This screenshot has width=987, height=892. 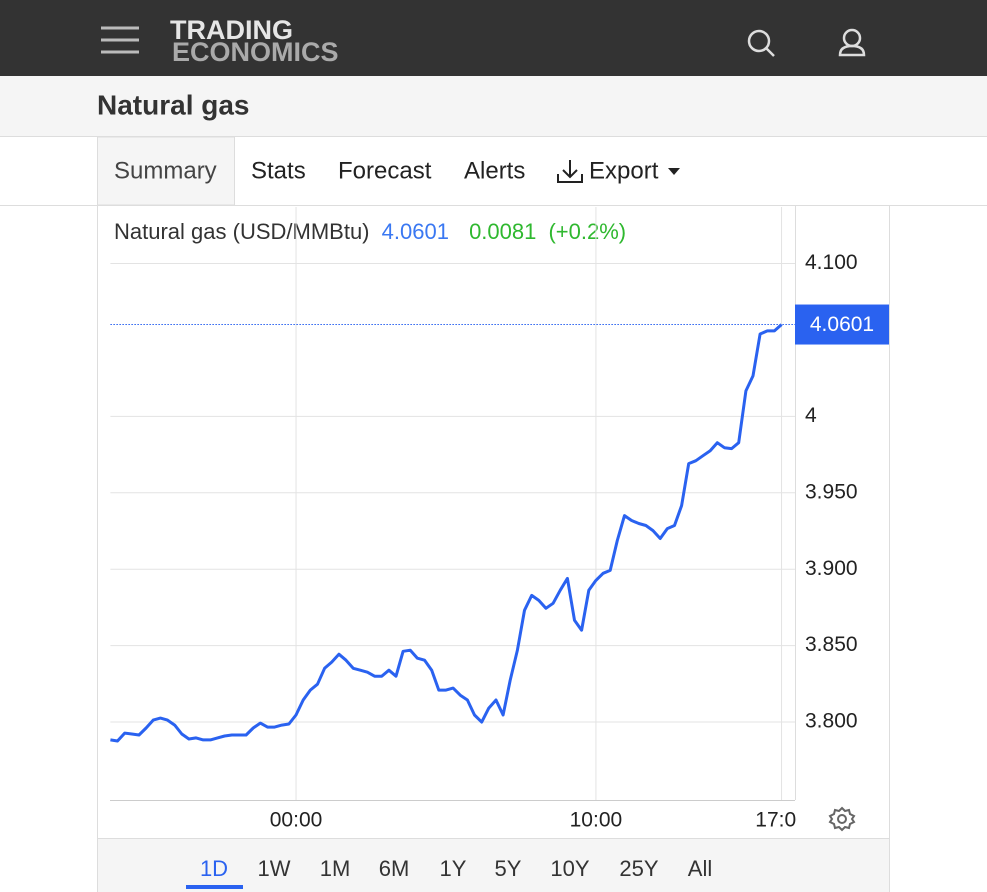 I want to click on range-bar, so click(x=493, y=865).